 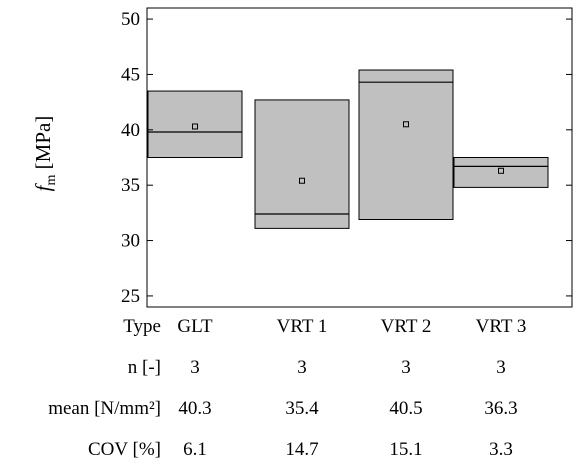 What do you see at coordinates (130, 185) in the screenshot?
I see `y-tick-label: 35` at bounding box center [130, 185].